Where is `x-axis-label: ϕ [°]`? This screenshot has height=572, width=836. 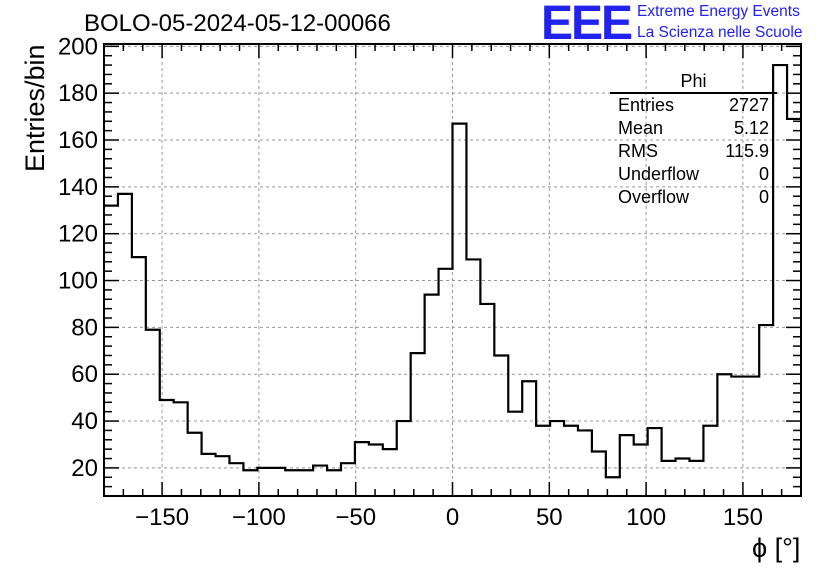 x-axis-label: ϕ [°] is located at coordinates (776, 548).